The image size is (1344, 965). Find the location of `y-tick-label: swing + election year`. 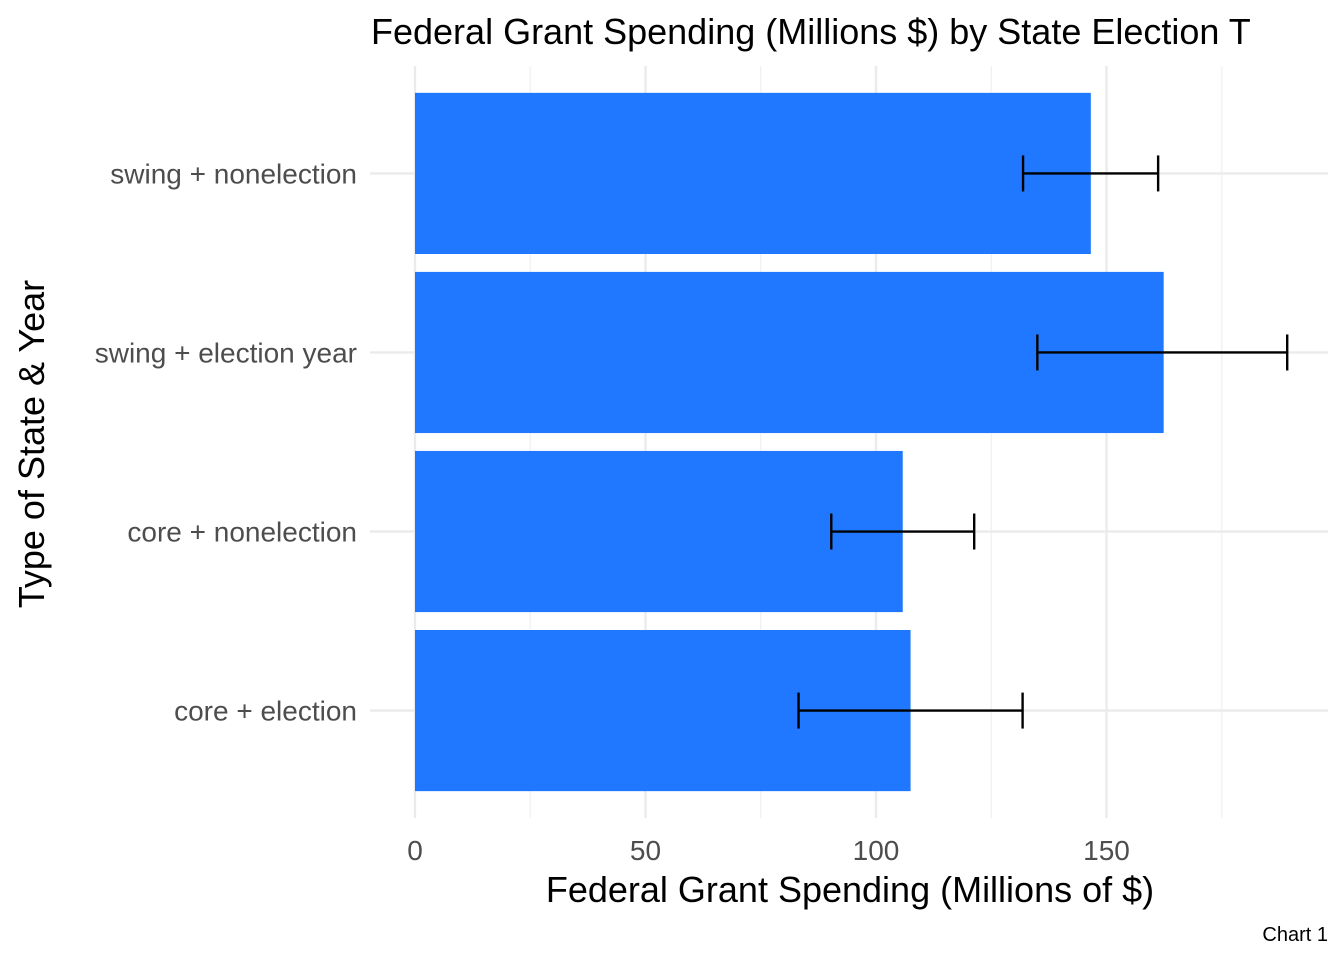

y-tick-label: swing + election year is located at coordinates (226, 352).